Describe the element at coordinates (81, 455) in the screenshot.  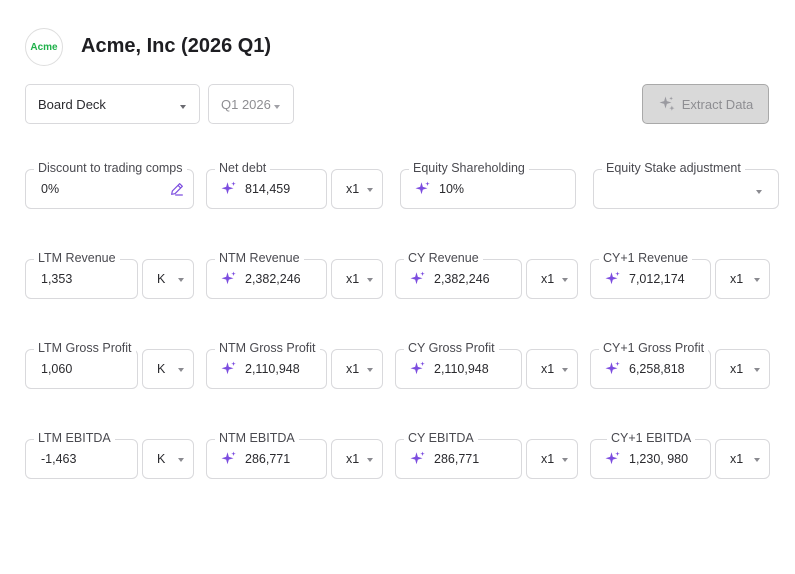
I see `ltm-ebitda-field: LTM EBITDA -1,463` at that location.